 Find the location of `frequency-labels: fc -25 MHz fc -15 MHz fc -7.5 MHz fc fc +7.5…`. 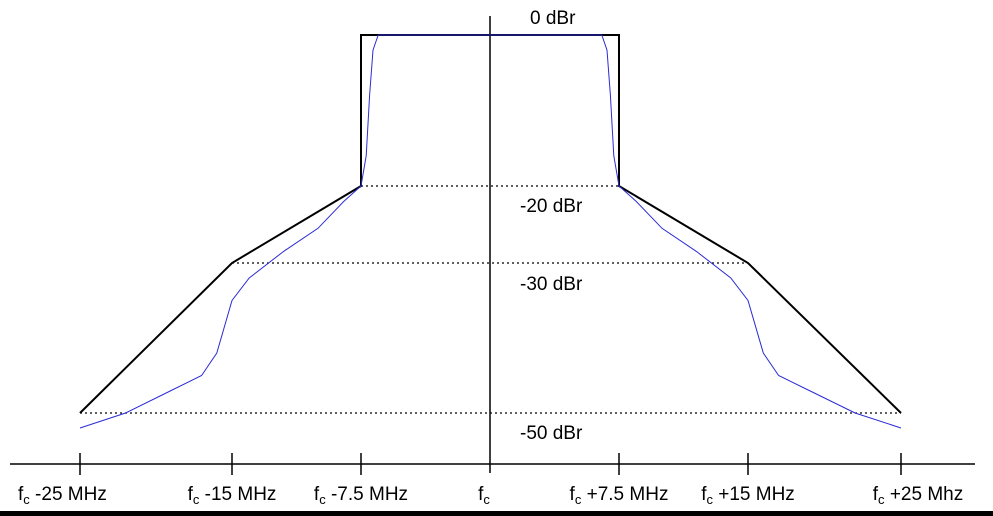

frequency-labels: fc -25 MHz fc -15 MHz fc -7.5 MHz fc fc +7.5… is located at coordinates (490, 495).